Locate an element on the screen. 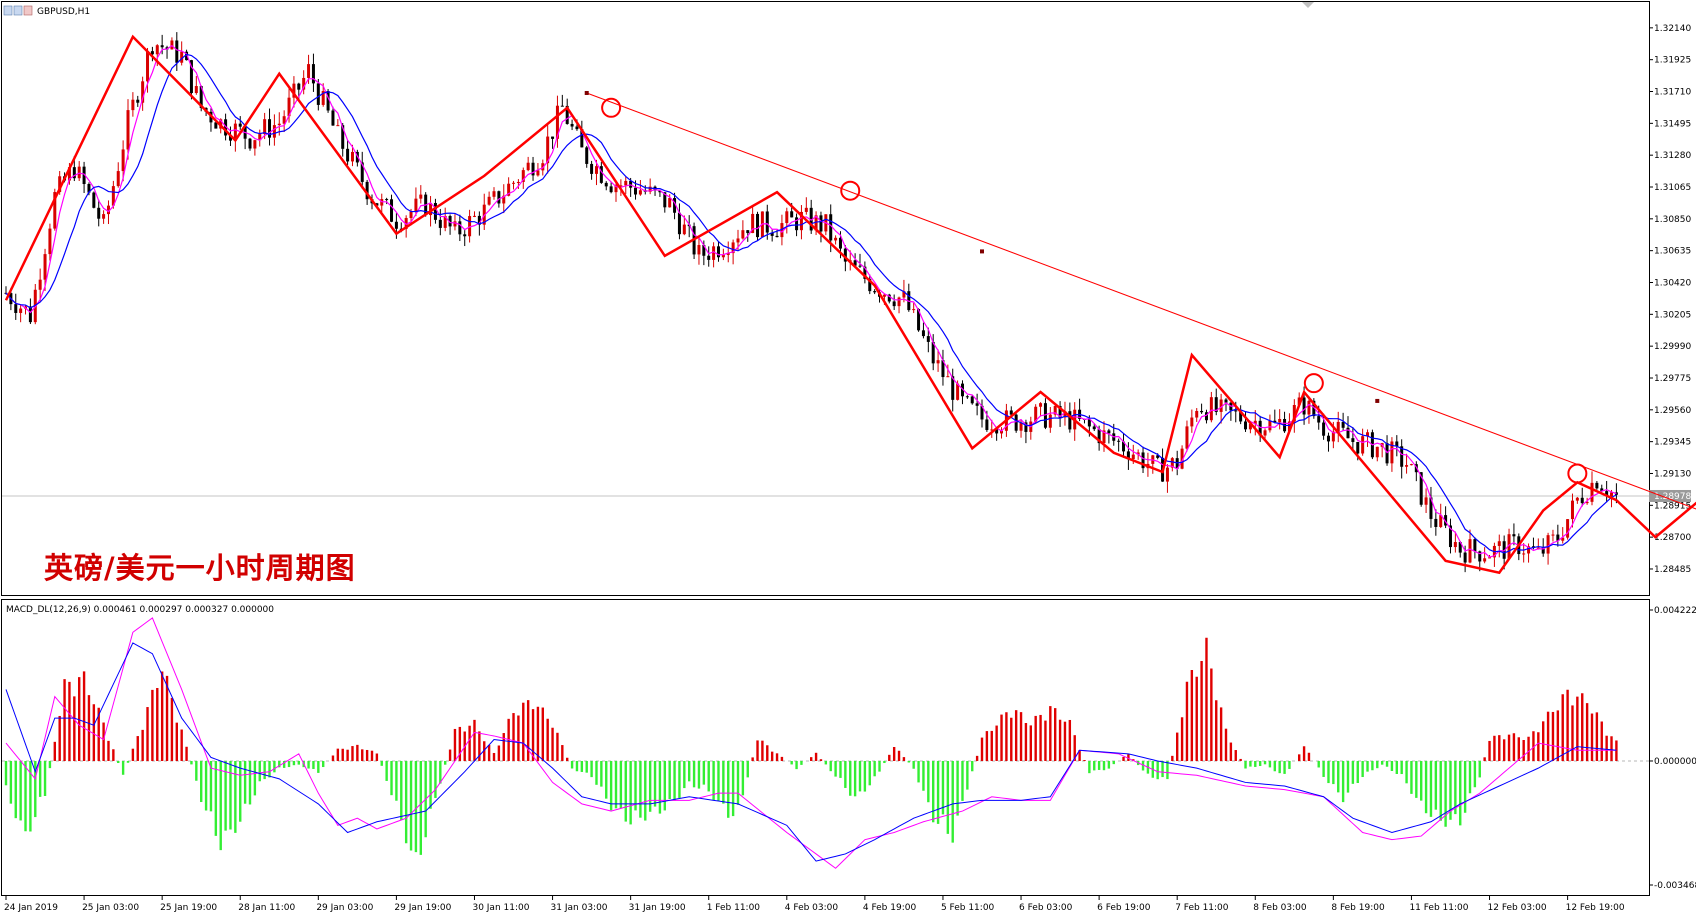 This screenshot has height=914, width=1696. time-tick-label: 6 Feb 19:00 is located at coordinates (1124, 908).